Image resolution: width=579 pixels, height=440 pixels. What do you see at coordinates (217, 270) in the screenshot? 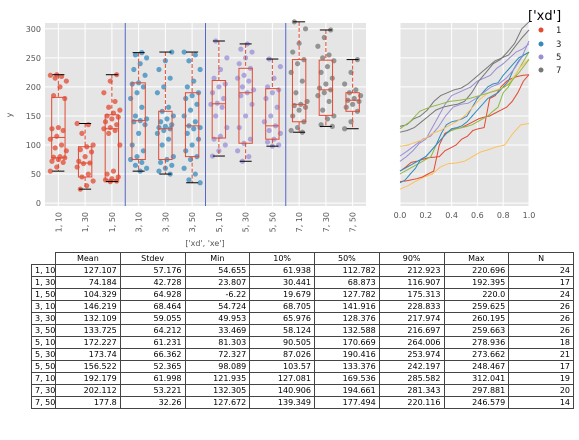
I see `table-cell: 54.655` at bounding box center [217, 270].